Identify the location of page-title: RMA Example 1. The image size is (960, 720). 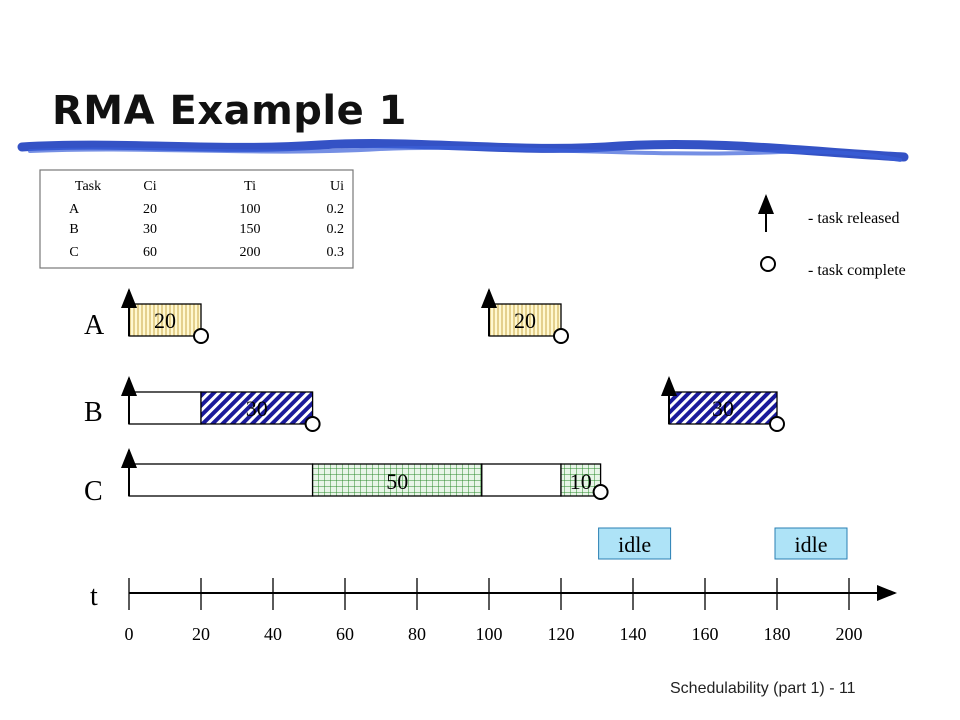
(230, 111).